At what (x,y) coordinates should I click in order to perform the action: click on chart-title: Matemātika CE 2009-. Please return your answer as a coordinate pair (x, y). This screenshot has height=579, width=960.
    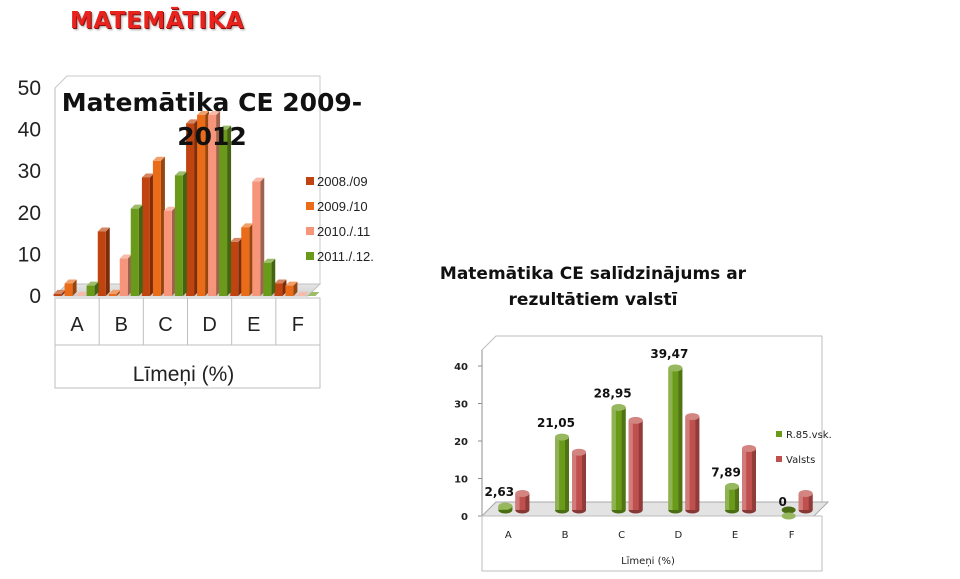
    Looking at the image, I should click on (212, 102).